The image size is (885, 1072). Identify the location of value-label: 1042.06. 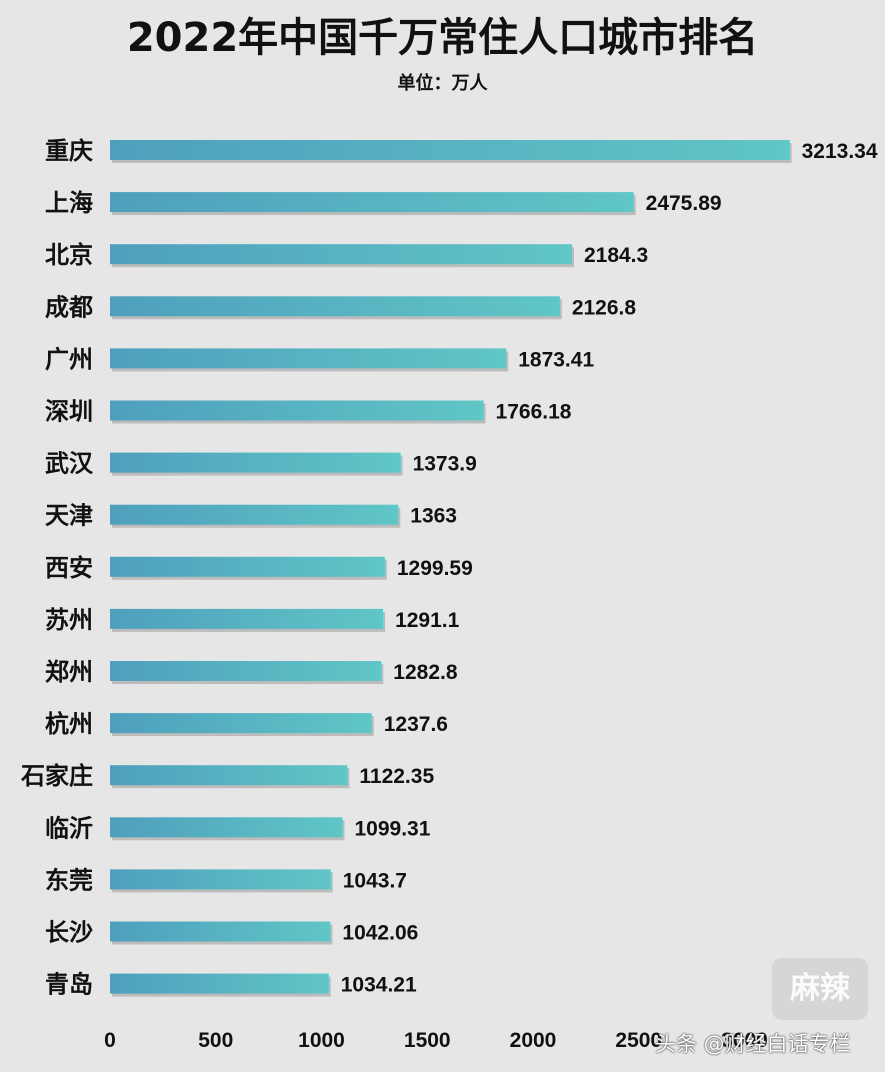
(380, 933).